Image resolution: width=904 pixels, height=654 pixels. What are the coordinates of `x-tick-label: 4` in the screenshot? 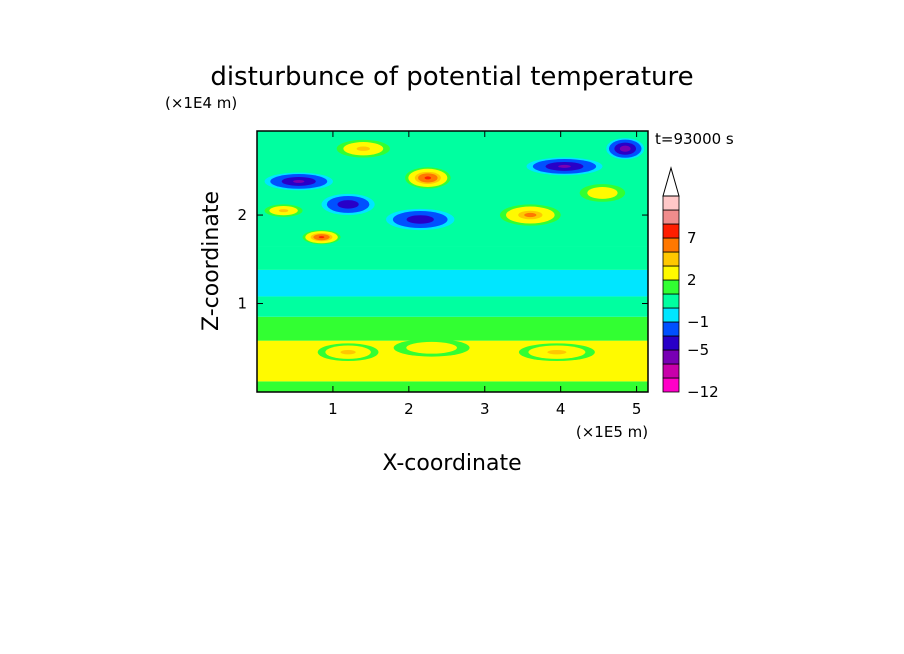 It's located at (561, 409).